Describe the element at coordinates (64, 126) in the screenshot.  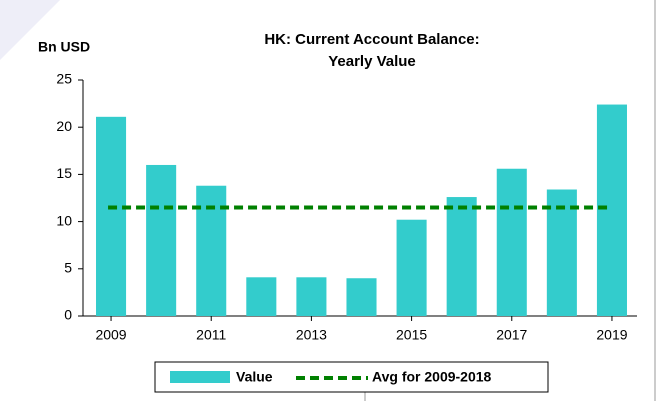
I see `y-tick-label: 20` at that location.